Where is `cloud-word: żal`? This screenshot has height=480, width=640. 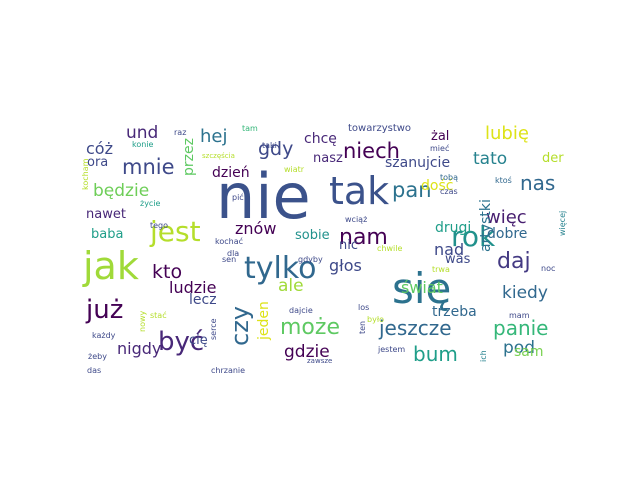 cloud-word: żal is located at coordinates (440, 136).